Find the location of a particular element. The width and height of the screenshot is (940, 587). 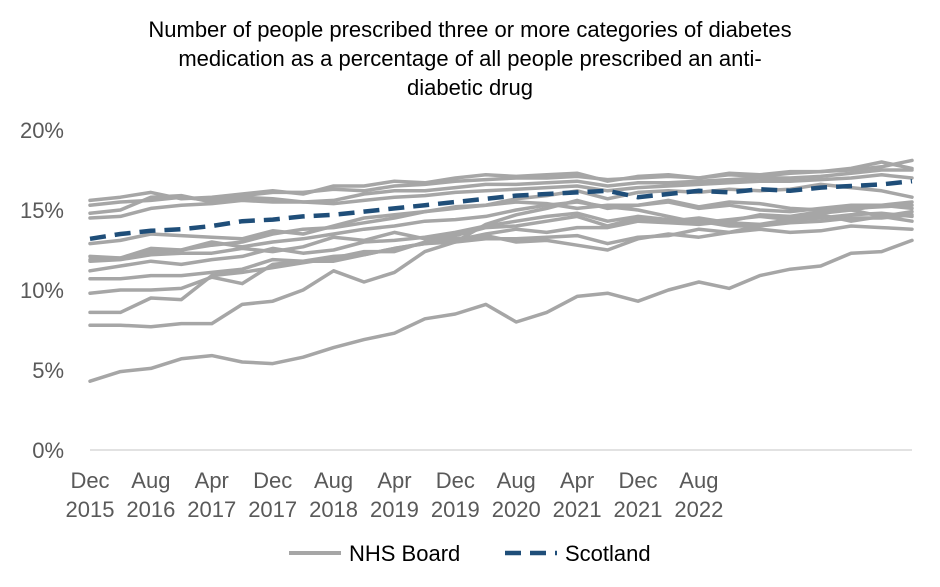

chart-title-line: diabetic drug is located at coordinates (470, 87).